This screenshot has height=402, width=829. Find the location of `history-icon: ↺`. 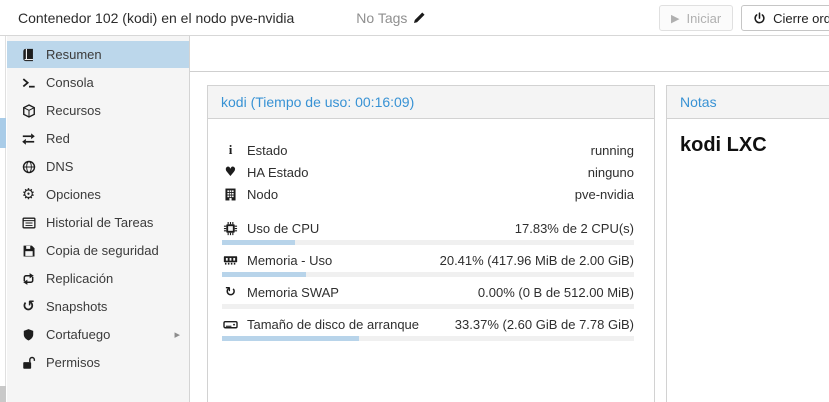

history-icon: ↺ is located at coordinates (28, 306).